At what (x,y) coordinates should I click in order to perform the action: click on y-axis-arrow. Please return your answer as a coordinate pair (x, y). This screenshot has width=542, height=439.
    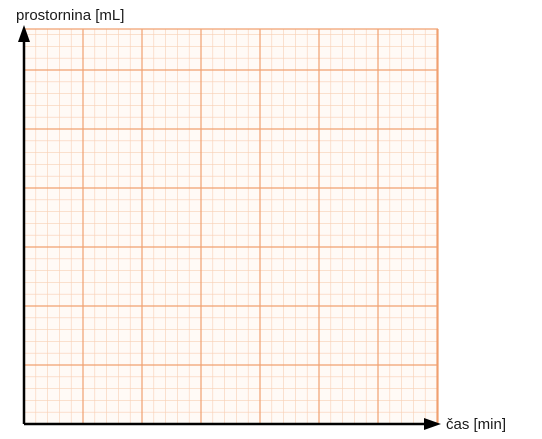
    Looking at the image, I should click on (24, 33).